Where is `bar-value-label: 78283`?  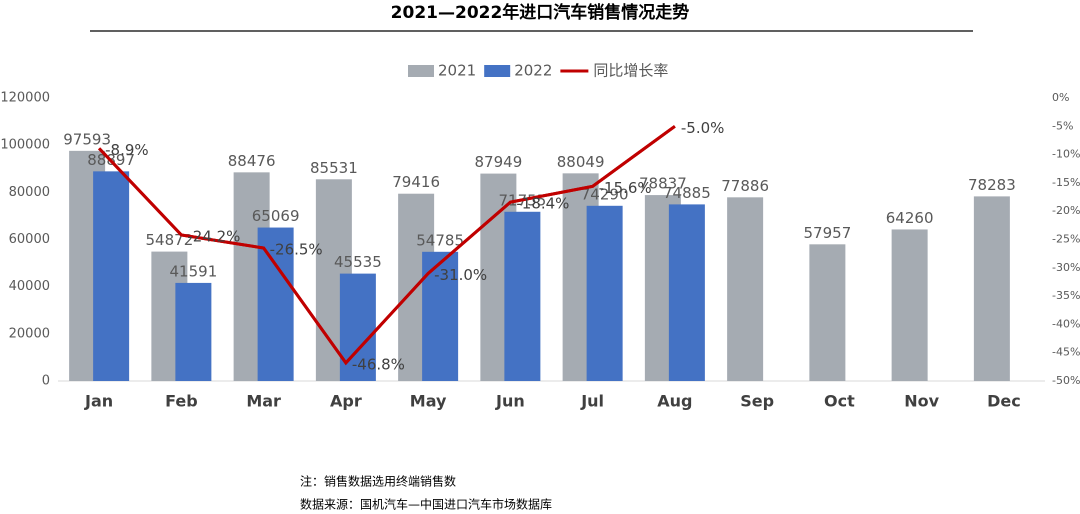
bar-value-label: 78283 is located at coordinates (992, 185).